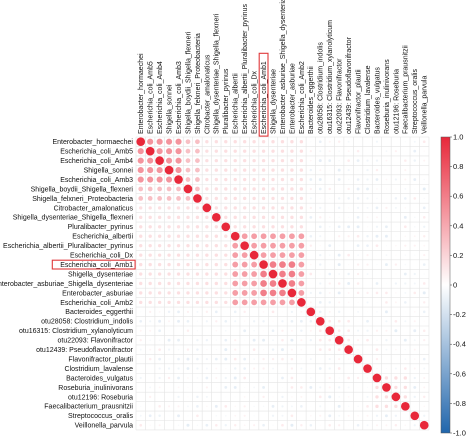  Describe the element at coordinates (217, 73) in the screenshot. I see `column-label: Shigella_dysenteriae_Shigella_flexneri` at that location.